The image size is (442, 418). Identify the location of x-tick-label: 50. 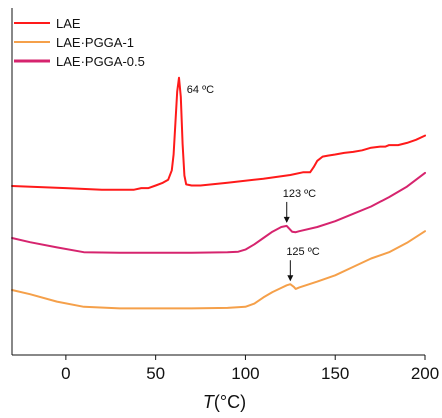
(155, 373).